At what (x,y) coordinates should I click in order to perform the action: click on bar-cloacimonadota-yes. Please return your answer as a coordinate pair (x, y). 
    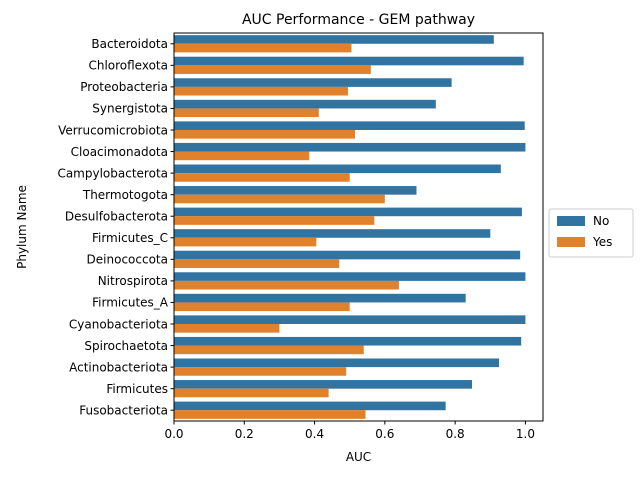
    Looking at the image, I should click on (242, 156).